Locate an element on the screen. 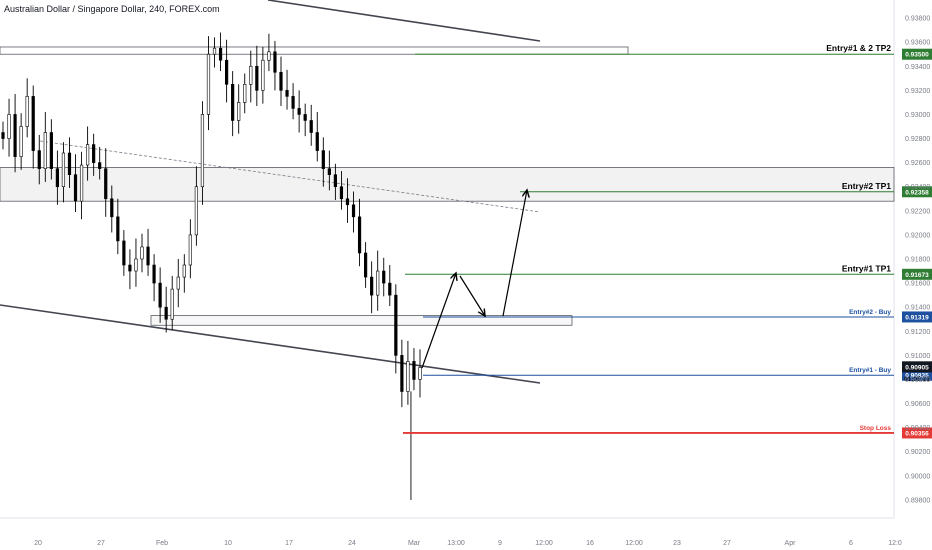 This screenshot has height=550, width=932. price-tag-text-2: 0.91673 is located at coordinates (917, 275).